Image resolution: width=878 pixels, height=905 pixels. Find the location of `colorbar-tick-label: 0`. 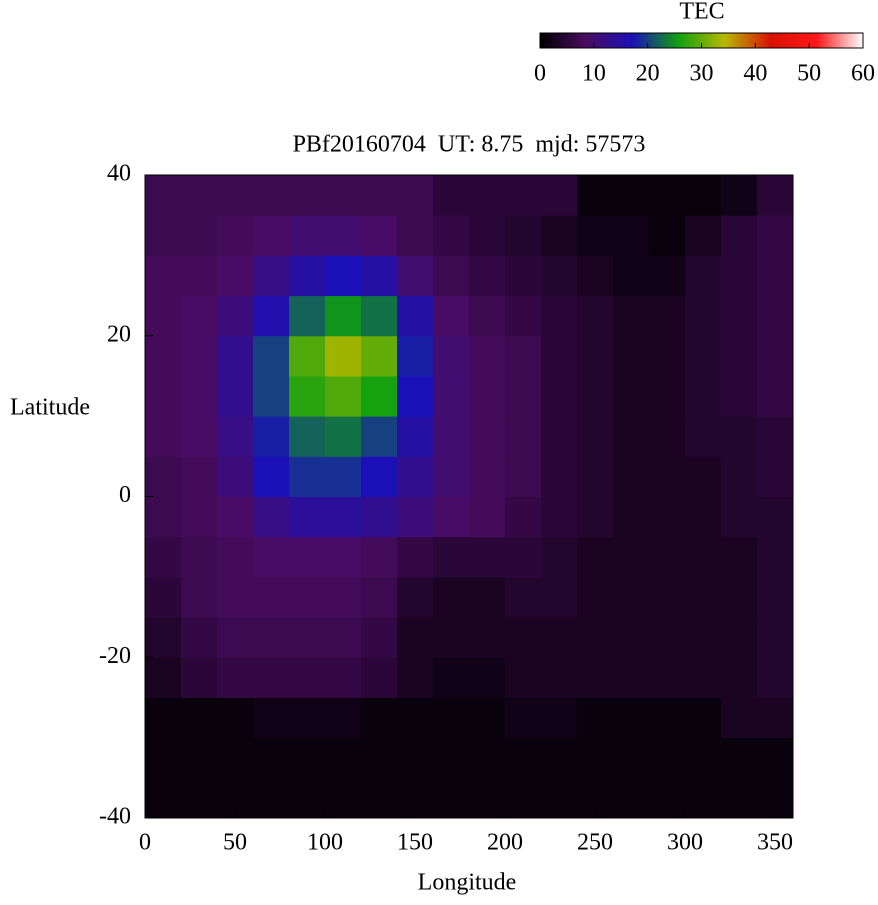

colorbar-tick-label: 0 is located at coordinates (540, 74).